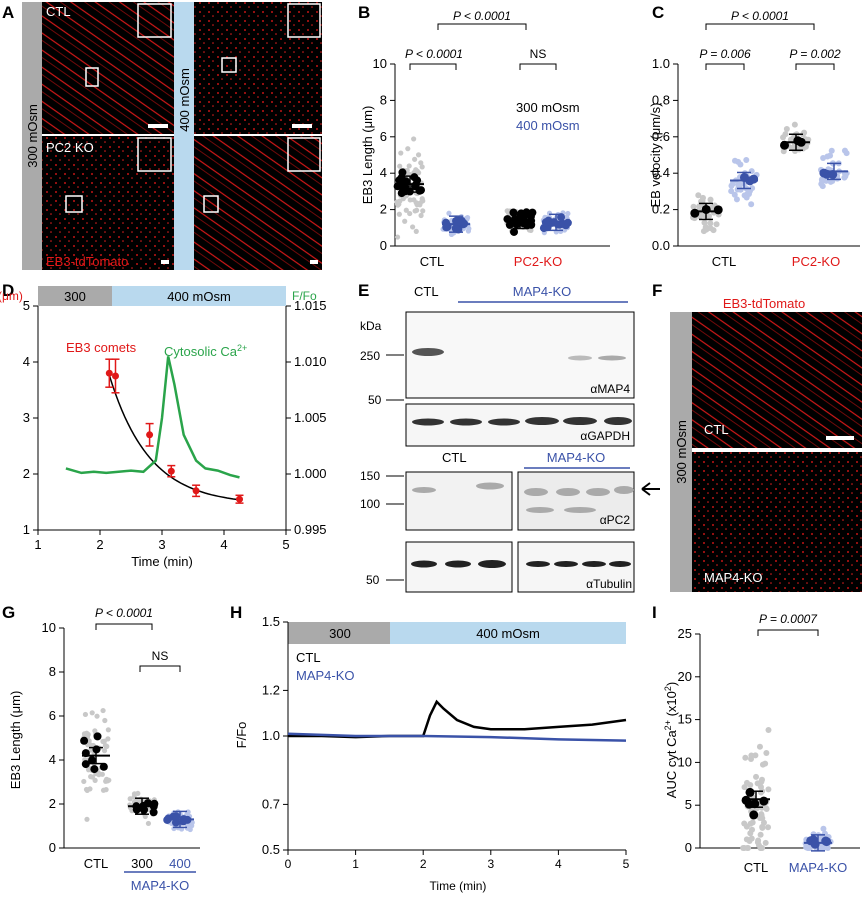 The image size is (863, 905). I want to click on panel-label-c: C, so click(658, 12).